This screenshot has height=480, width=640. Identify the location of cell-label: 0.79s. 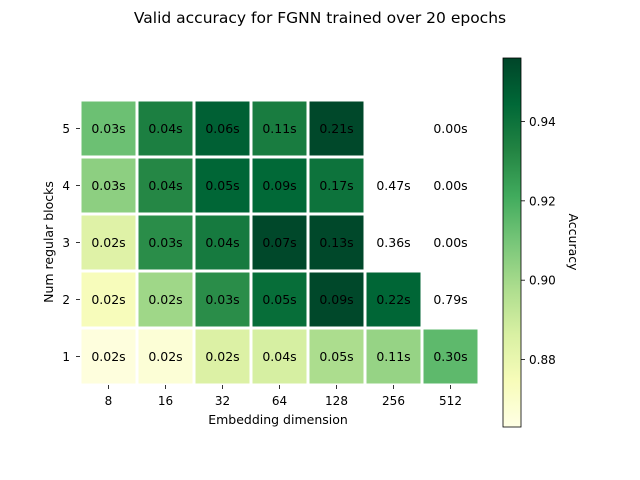
(450, 299).